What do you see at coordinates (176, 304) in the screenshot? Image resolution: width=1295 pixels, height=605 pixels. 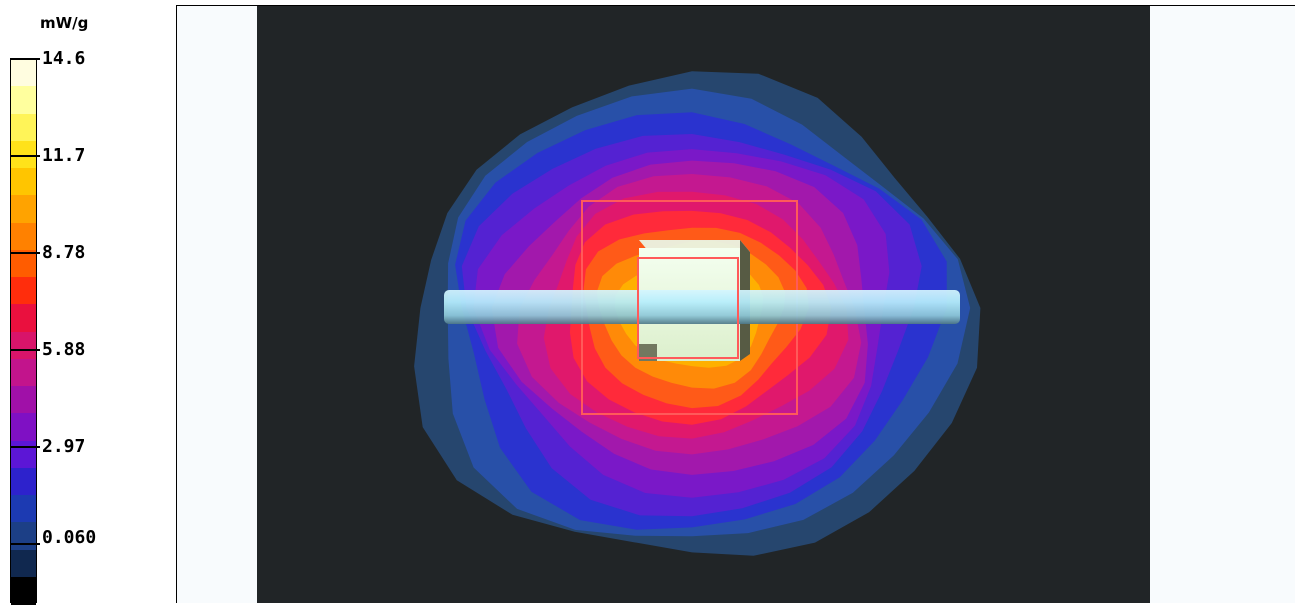 I see `viewport-divider` at bounding box center [176, 304].